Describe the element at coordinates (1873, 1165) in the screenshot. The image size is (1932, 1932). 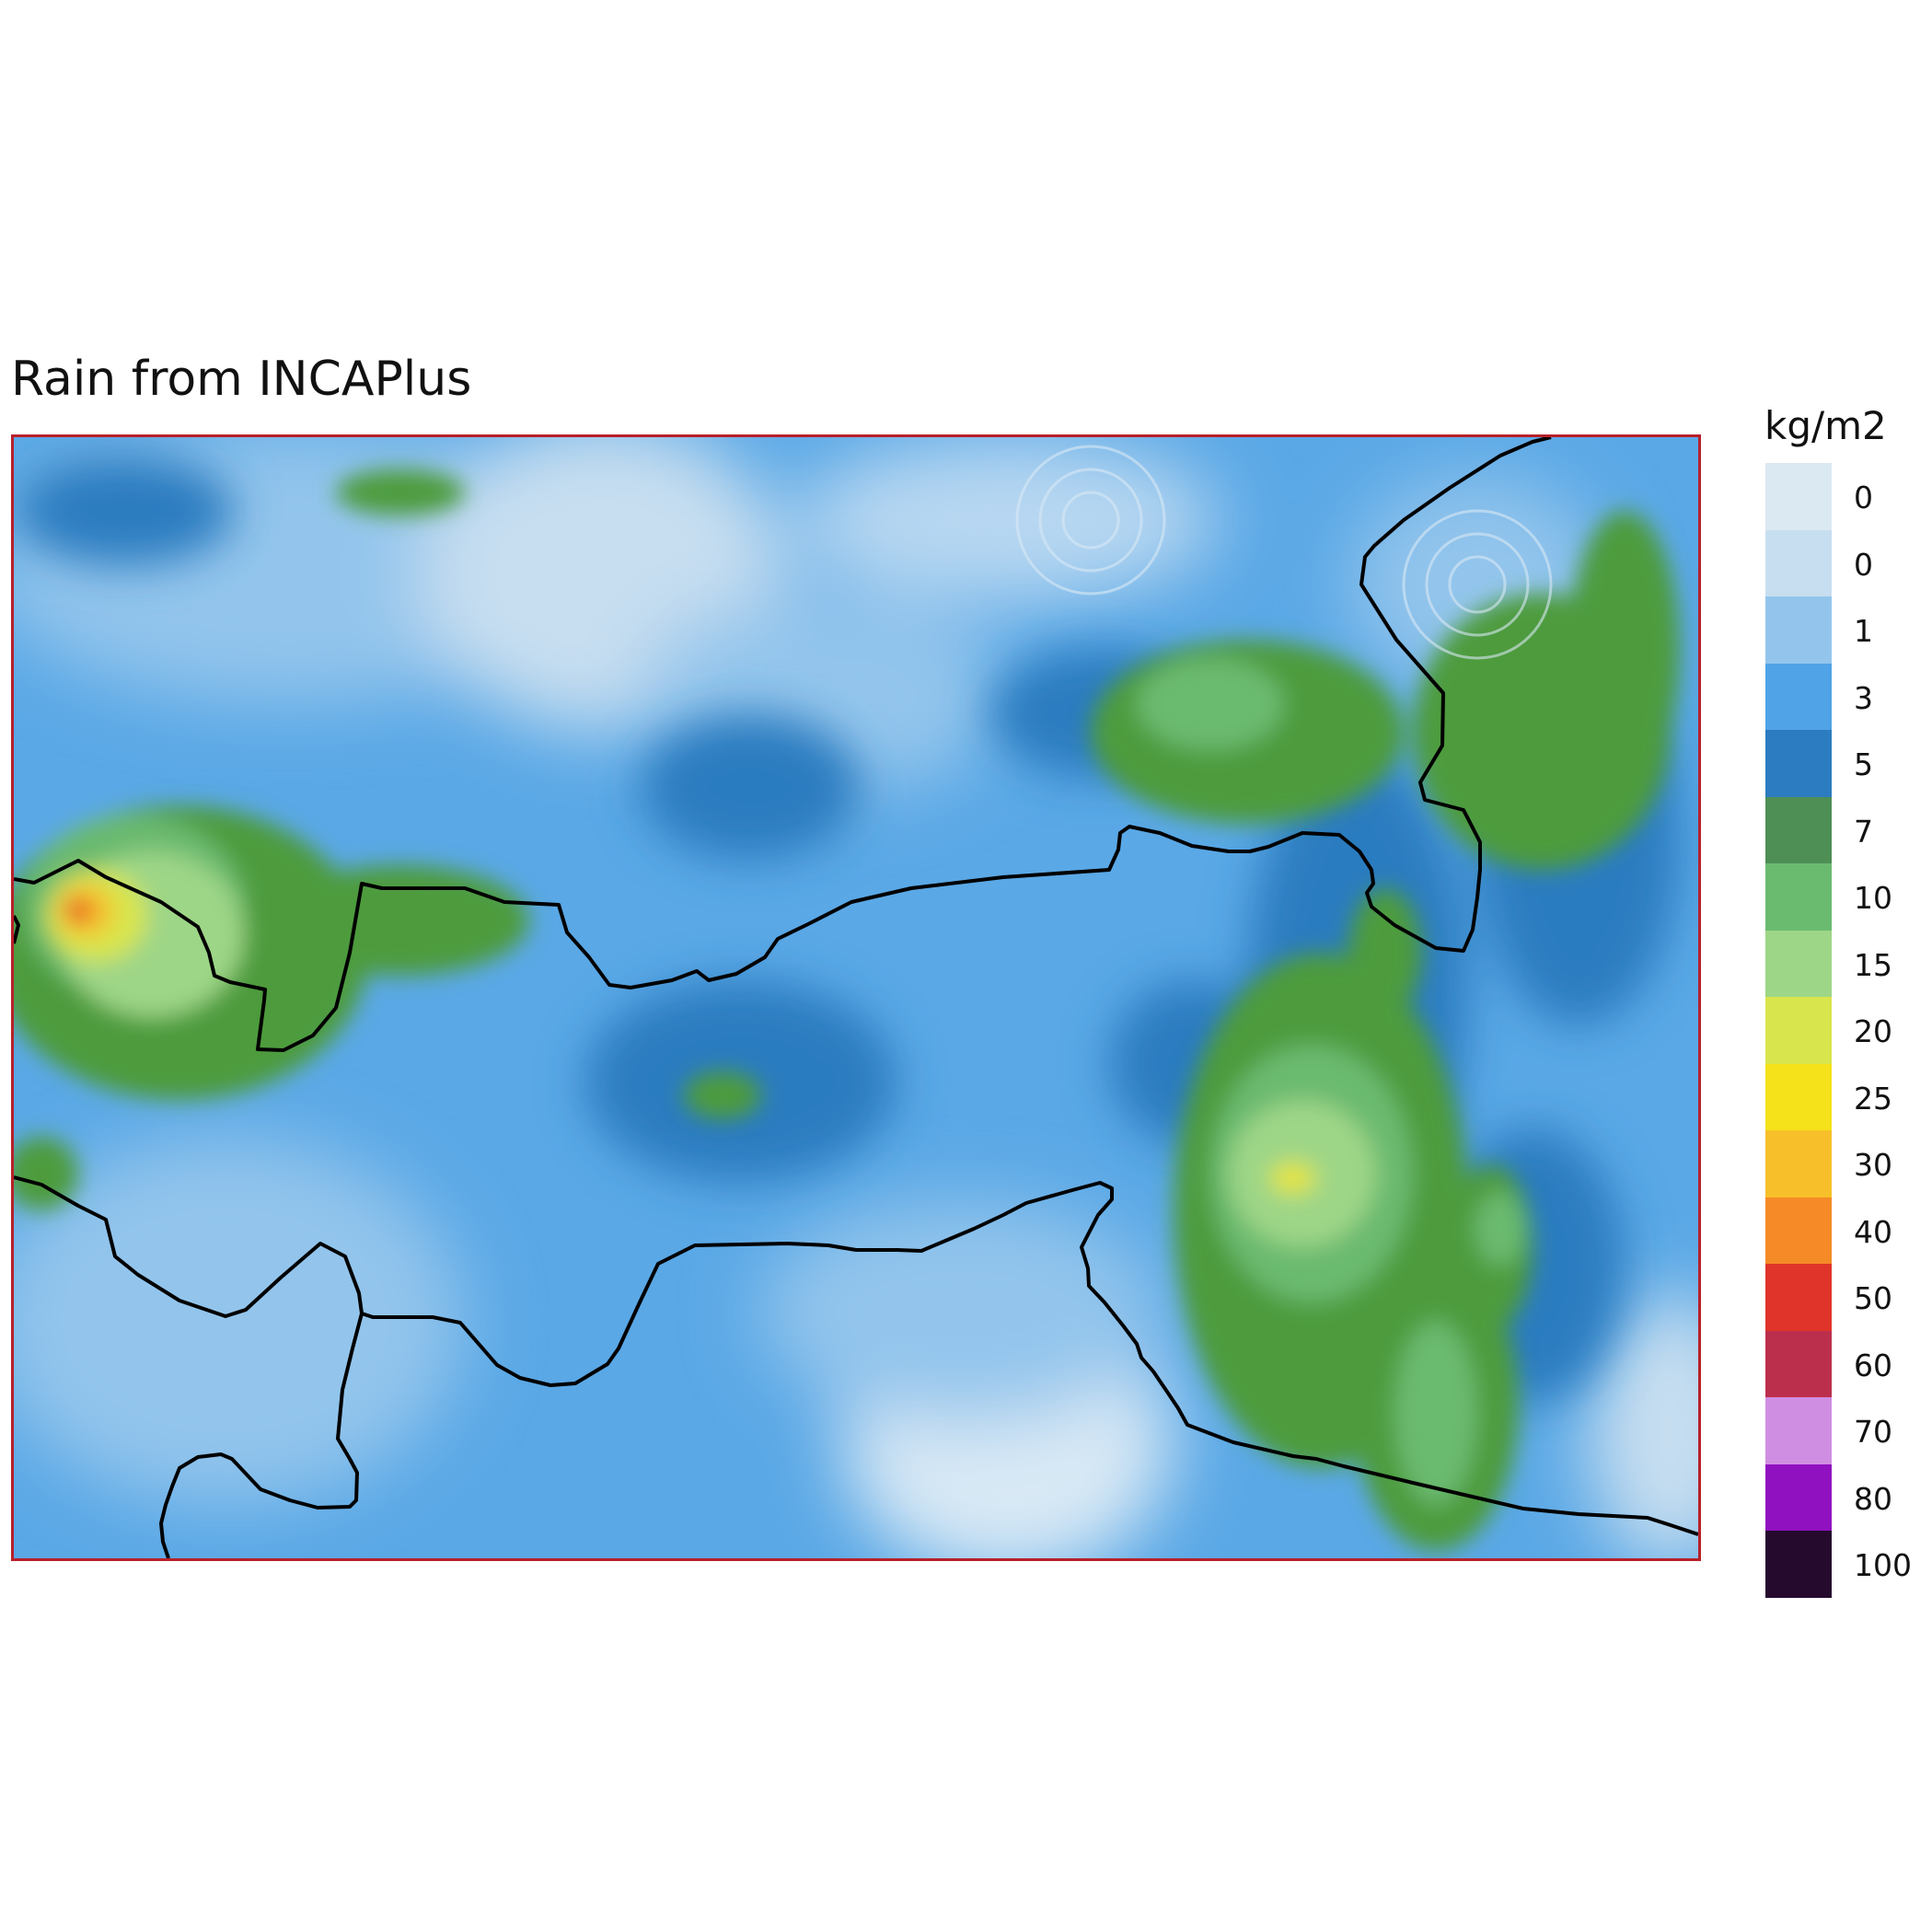
I see `legend-tick-label: 30` at that location.